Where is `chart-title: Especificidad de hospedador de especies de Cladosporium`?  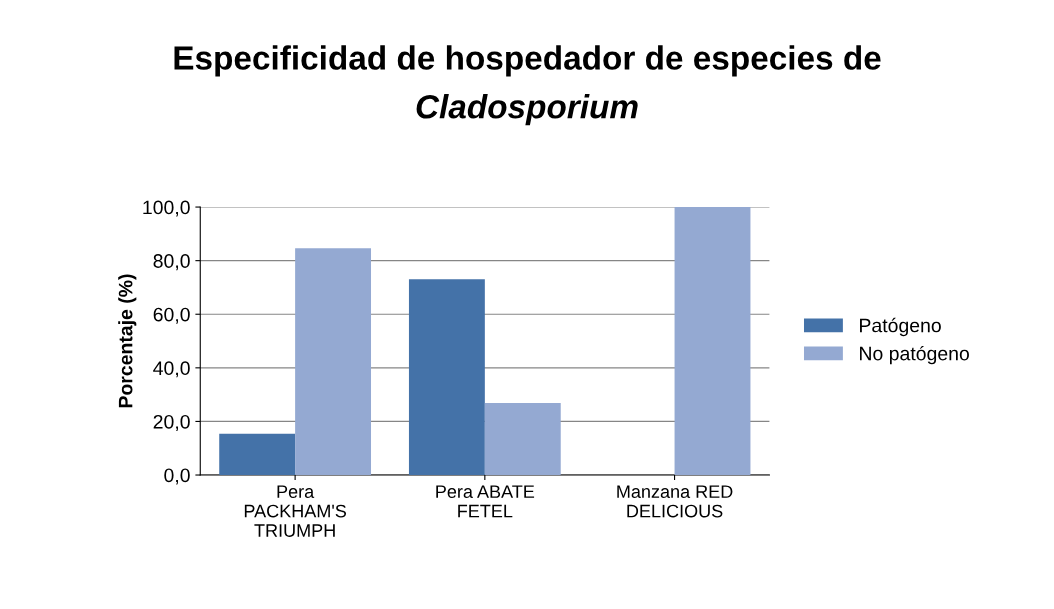
chart-title: Especificidad de hospedador de especies de Cladosporium is located at coordinates (527, 85).